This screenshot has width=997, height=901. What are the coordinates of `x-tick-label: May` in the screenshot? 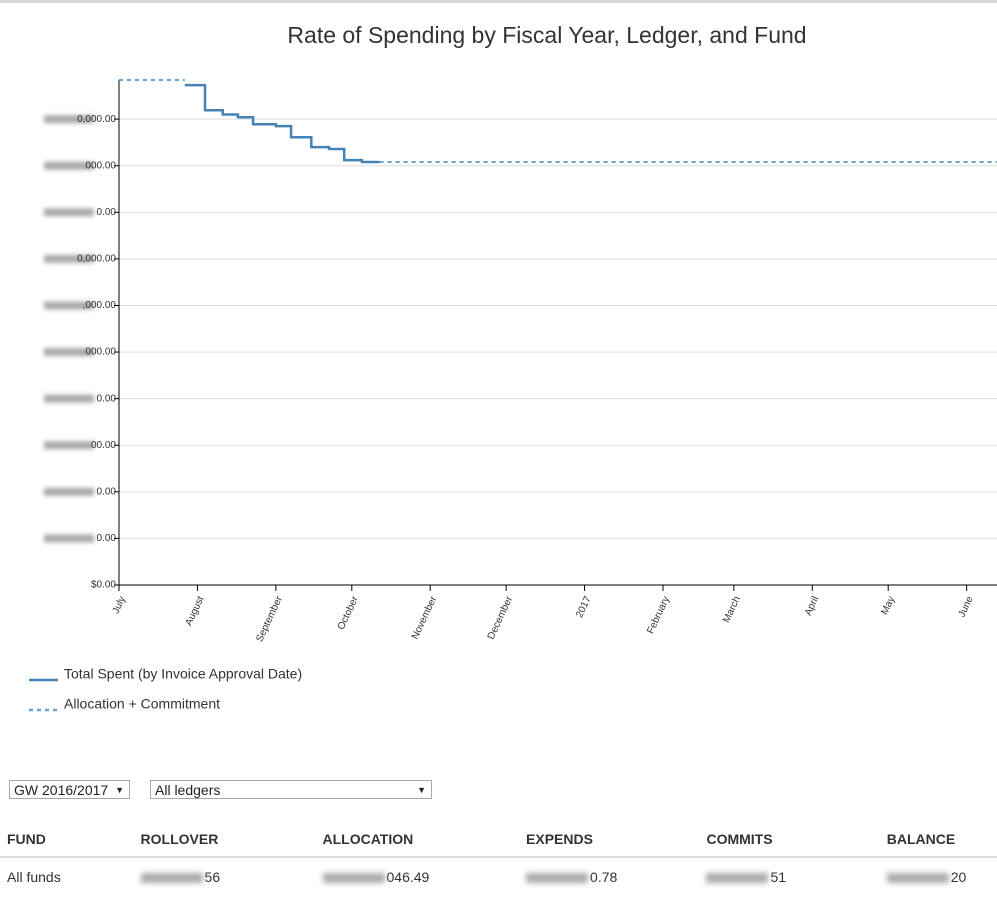 It's located at (888, 606).